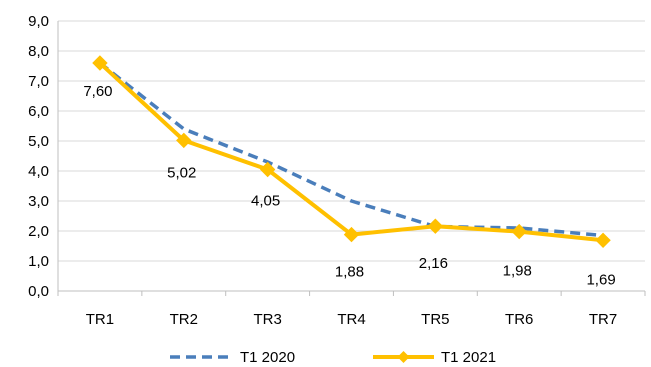  Describe the element at coordinates (517, 271) in the screenshot. I see `data-label: 1,98` at that location.